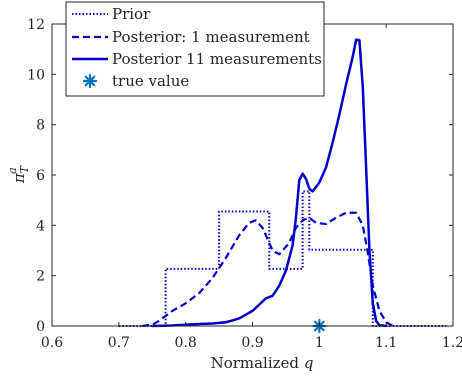 This screenshot has width=462, height=377. I want to click on y-tick-label: 4, so click(40, 226).